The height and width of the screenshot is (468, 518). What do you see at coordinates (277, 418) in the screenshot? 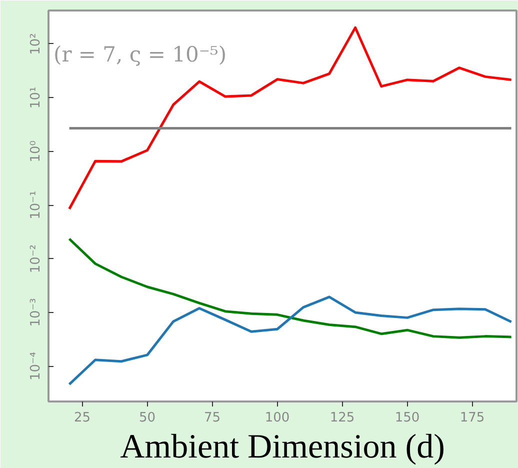
I see `x-tick-label: 100` at bounding box center [277, 418].